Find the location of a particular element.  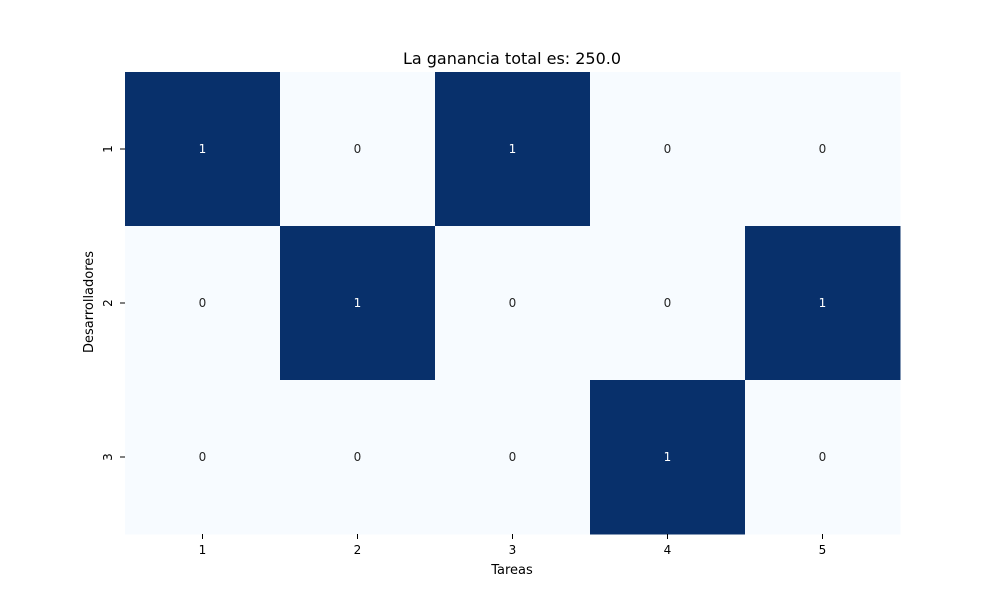

heatmap-cell-r3-c4 is located at coordinates (668, 457).